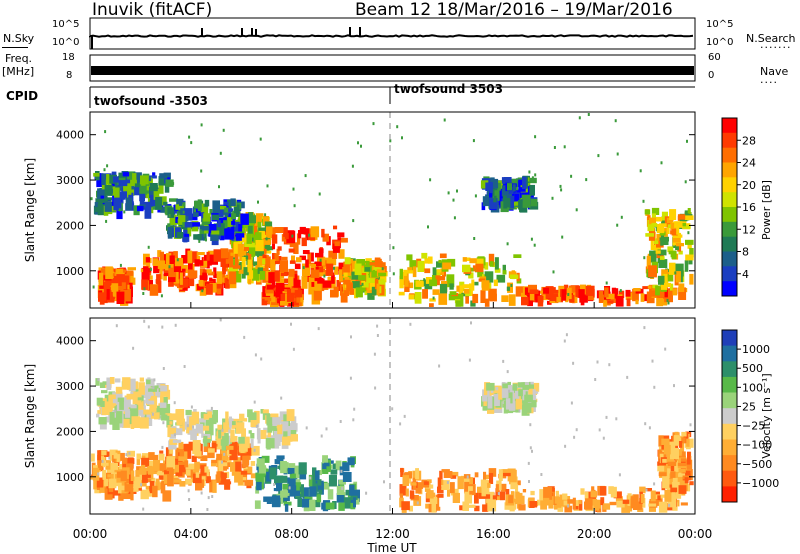 This screenshot has width=800, height=554. Describe the element at coordinates (66, 42) in the screenshot. I see `nsky-tick-bottom: 10^0` at that location.